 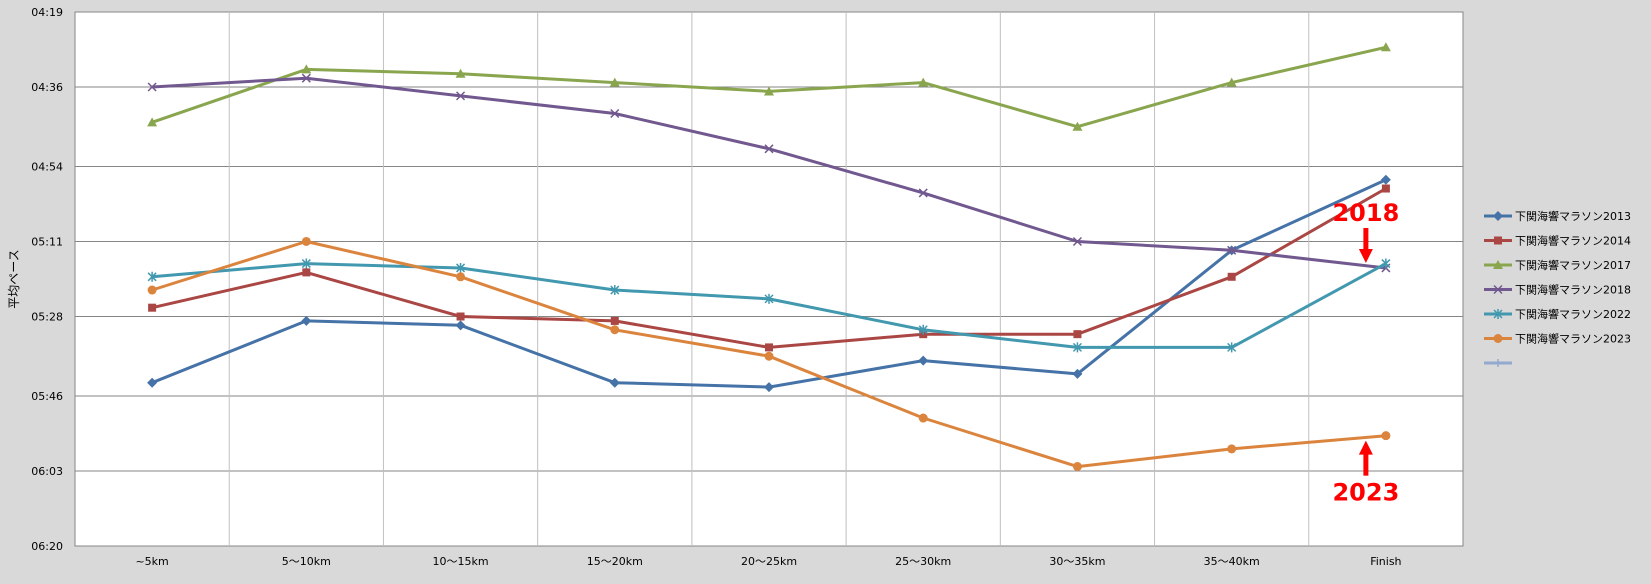 I want to click on y-tick-label: 05:11, so click(x=47, y=241).